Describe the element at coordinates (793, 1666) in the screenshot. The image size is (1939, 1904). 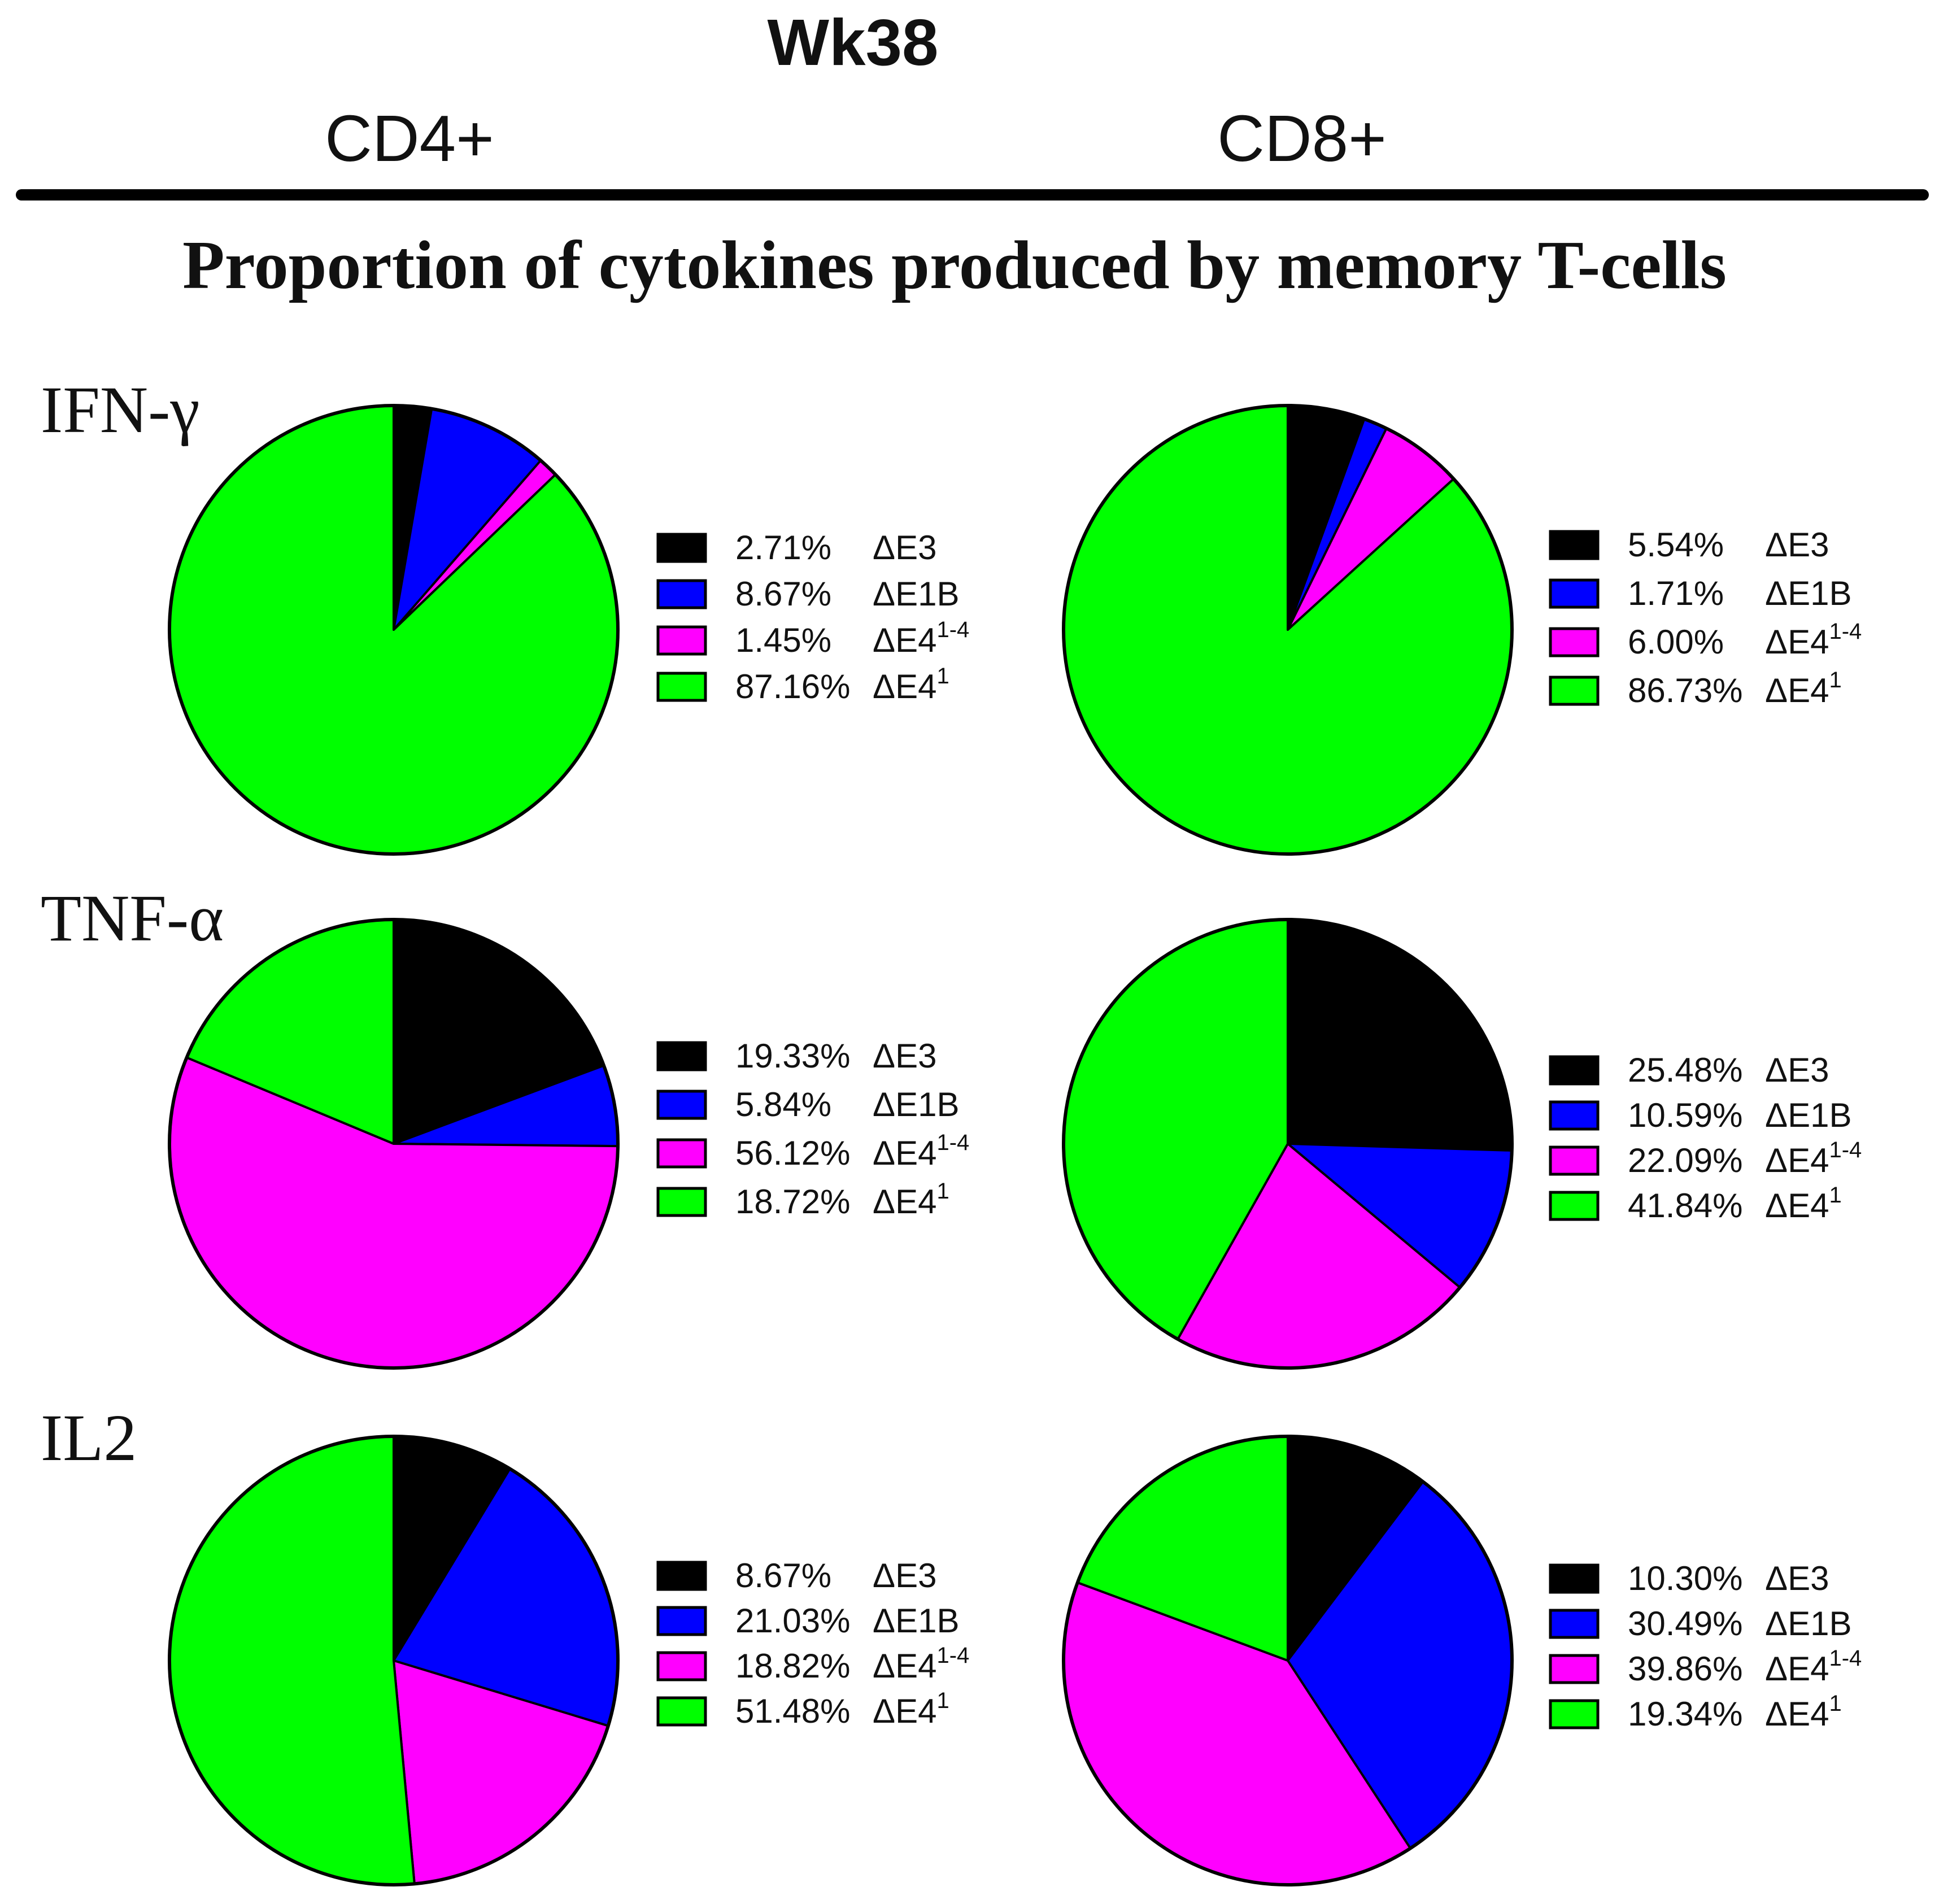
I see `legend-value: 18.82%` at that location.